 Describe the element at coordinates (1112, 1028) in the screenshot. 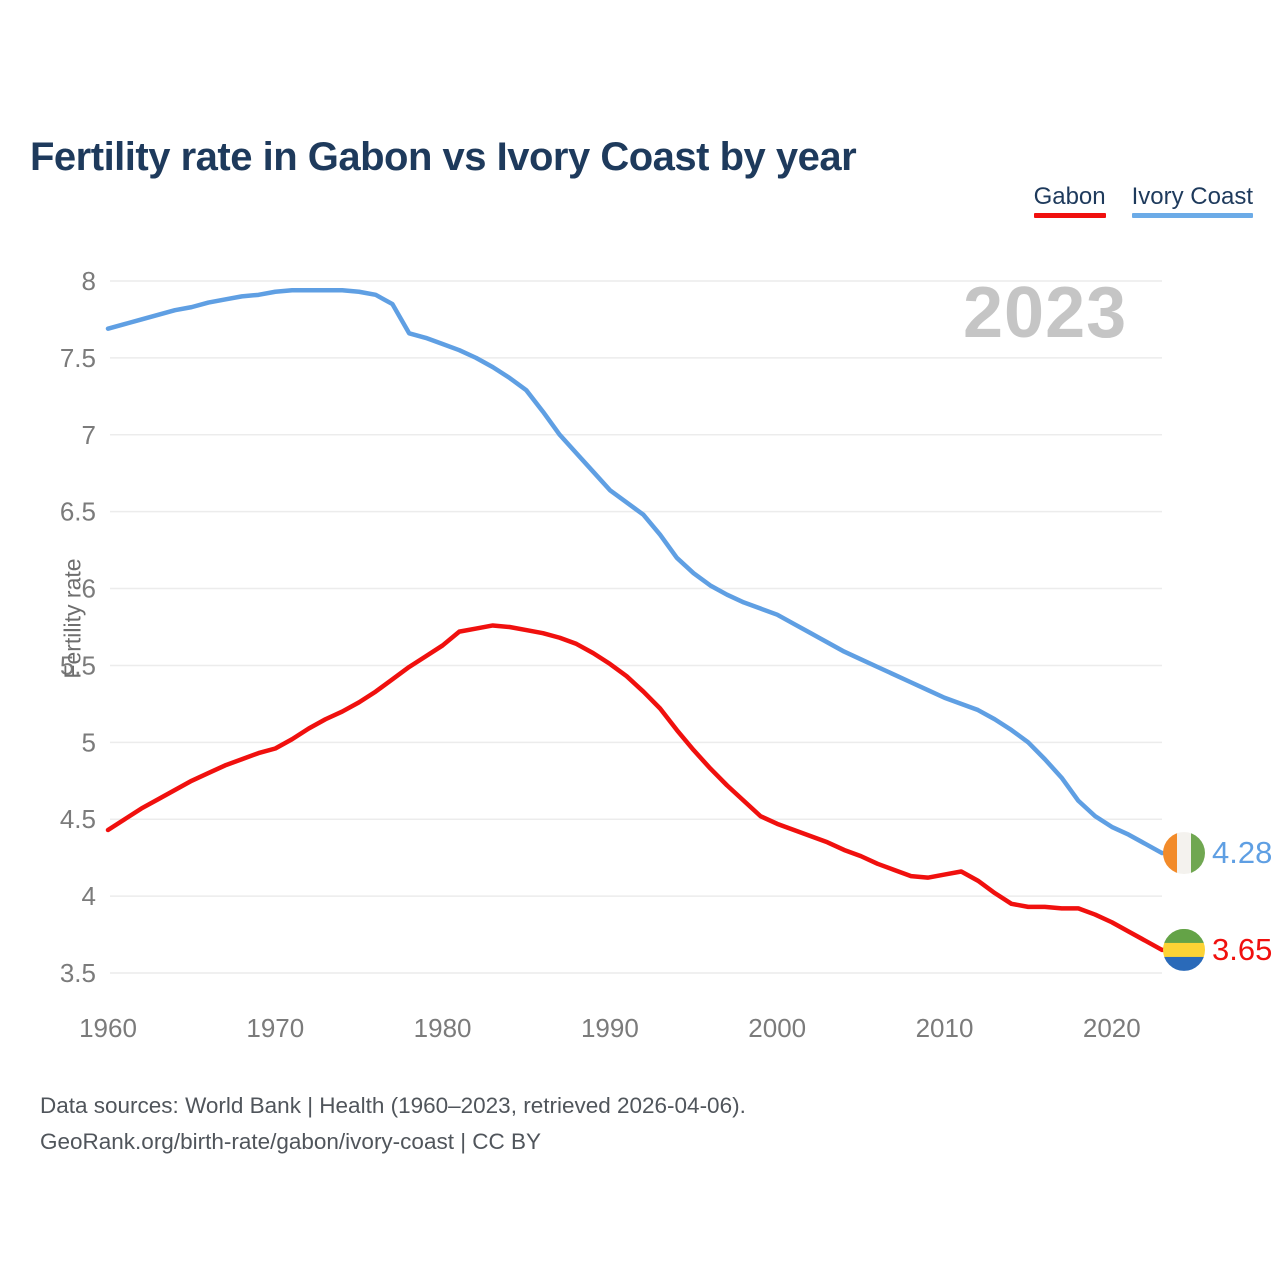

I see `x-tick-2020: 2020` at that location.